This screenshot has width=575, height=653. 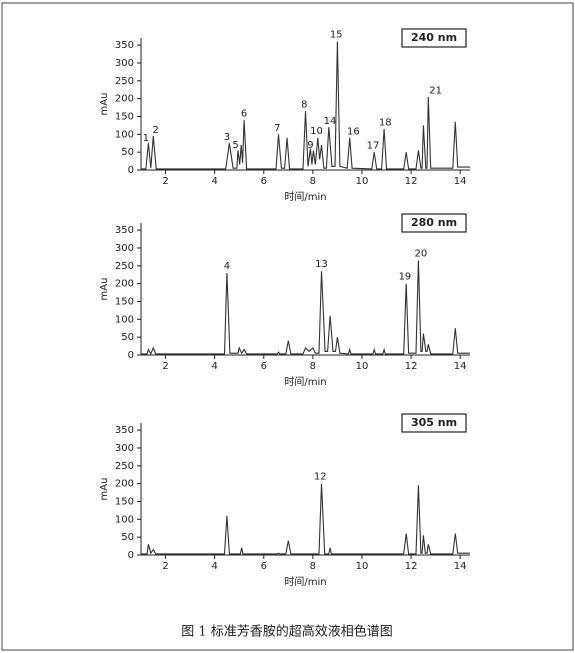 What do you see at coordinates (321, 264) in the screenshot?
I see `peak-label: 13` at bounding box center [321, 264].